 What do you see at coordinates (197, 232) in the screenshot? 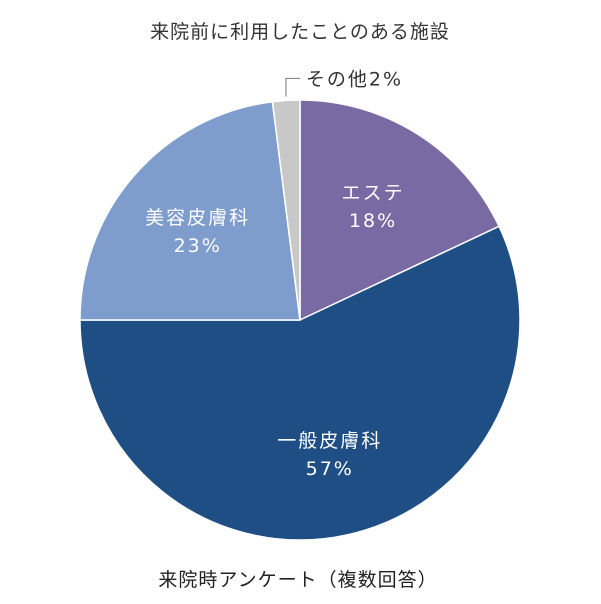
I see `label-cosmetic-dermatology: 美容皮膚科 23%` at bounding box center [197, 232].